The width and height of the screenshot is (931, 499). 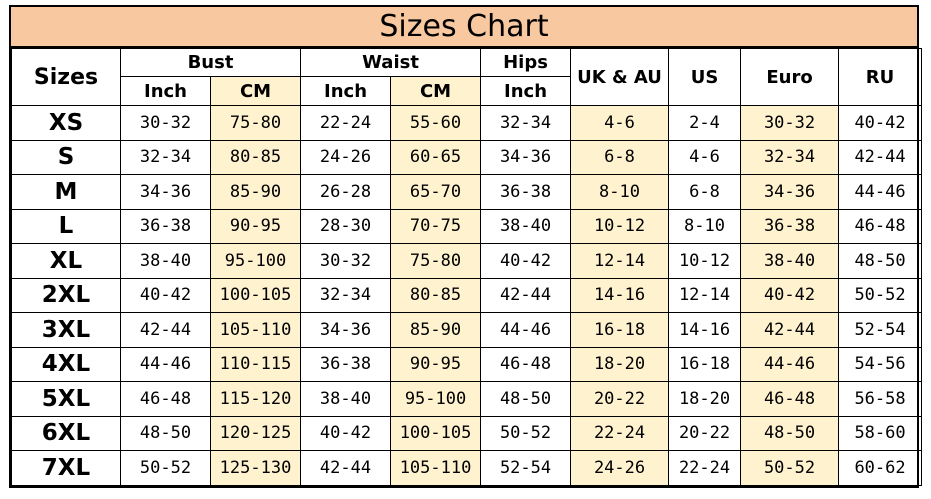 I want to click on euro-cell: 38-40, so click(x=790, y=261).